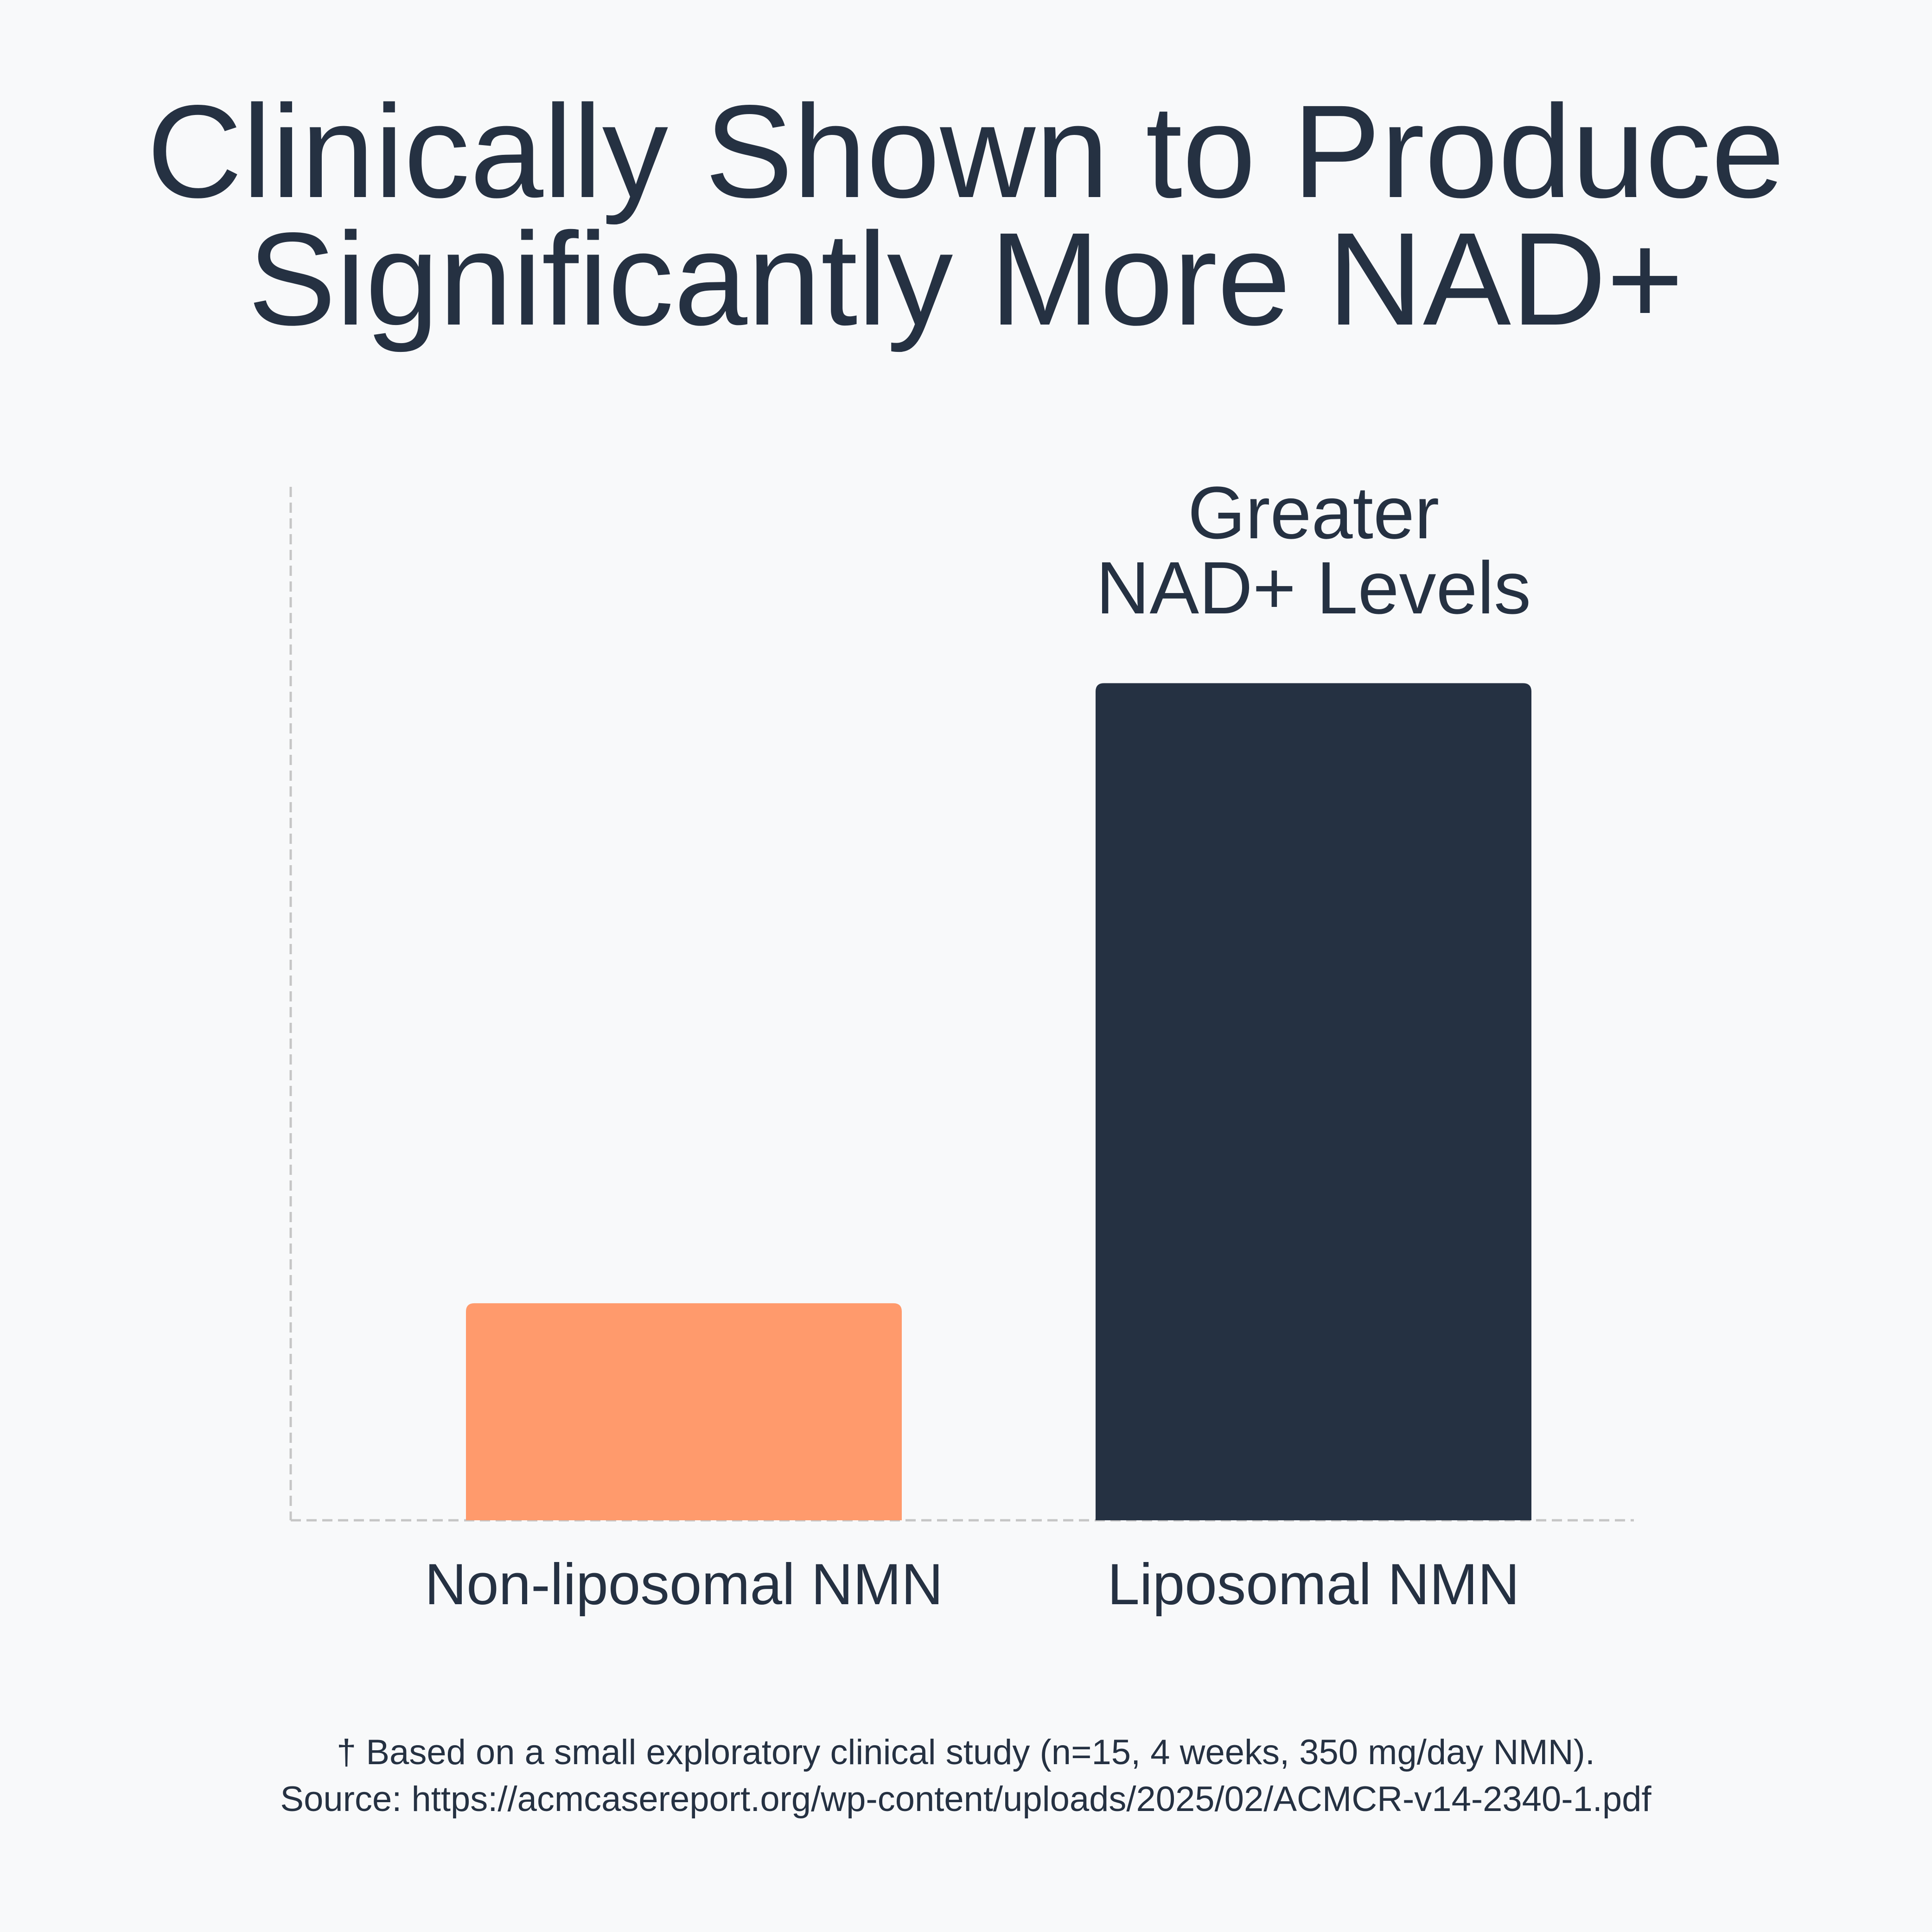 The image size is (1932, 1932). Describe the element at coordinates (966, 152) in the screenshot. I see `chart-title-line-1: Clinically Shown to Produce` at that location.